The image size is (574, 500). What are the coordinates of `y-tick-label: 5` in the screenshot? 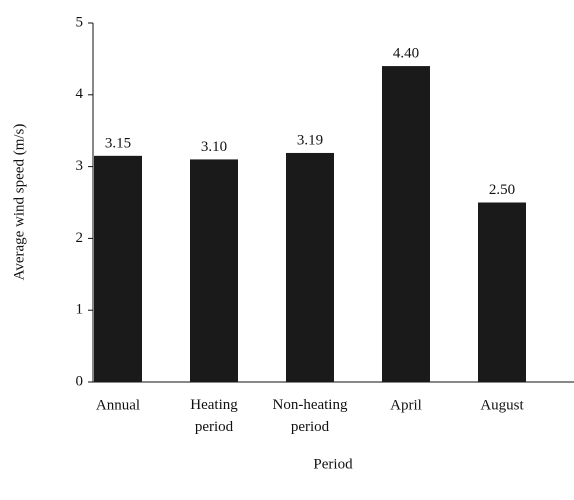 It's located at (80, 22).